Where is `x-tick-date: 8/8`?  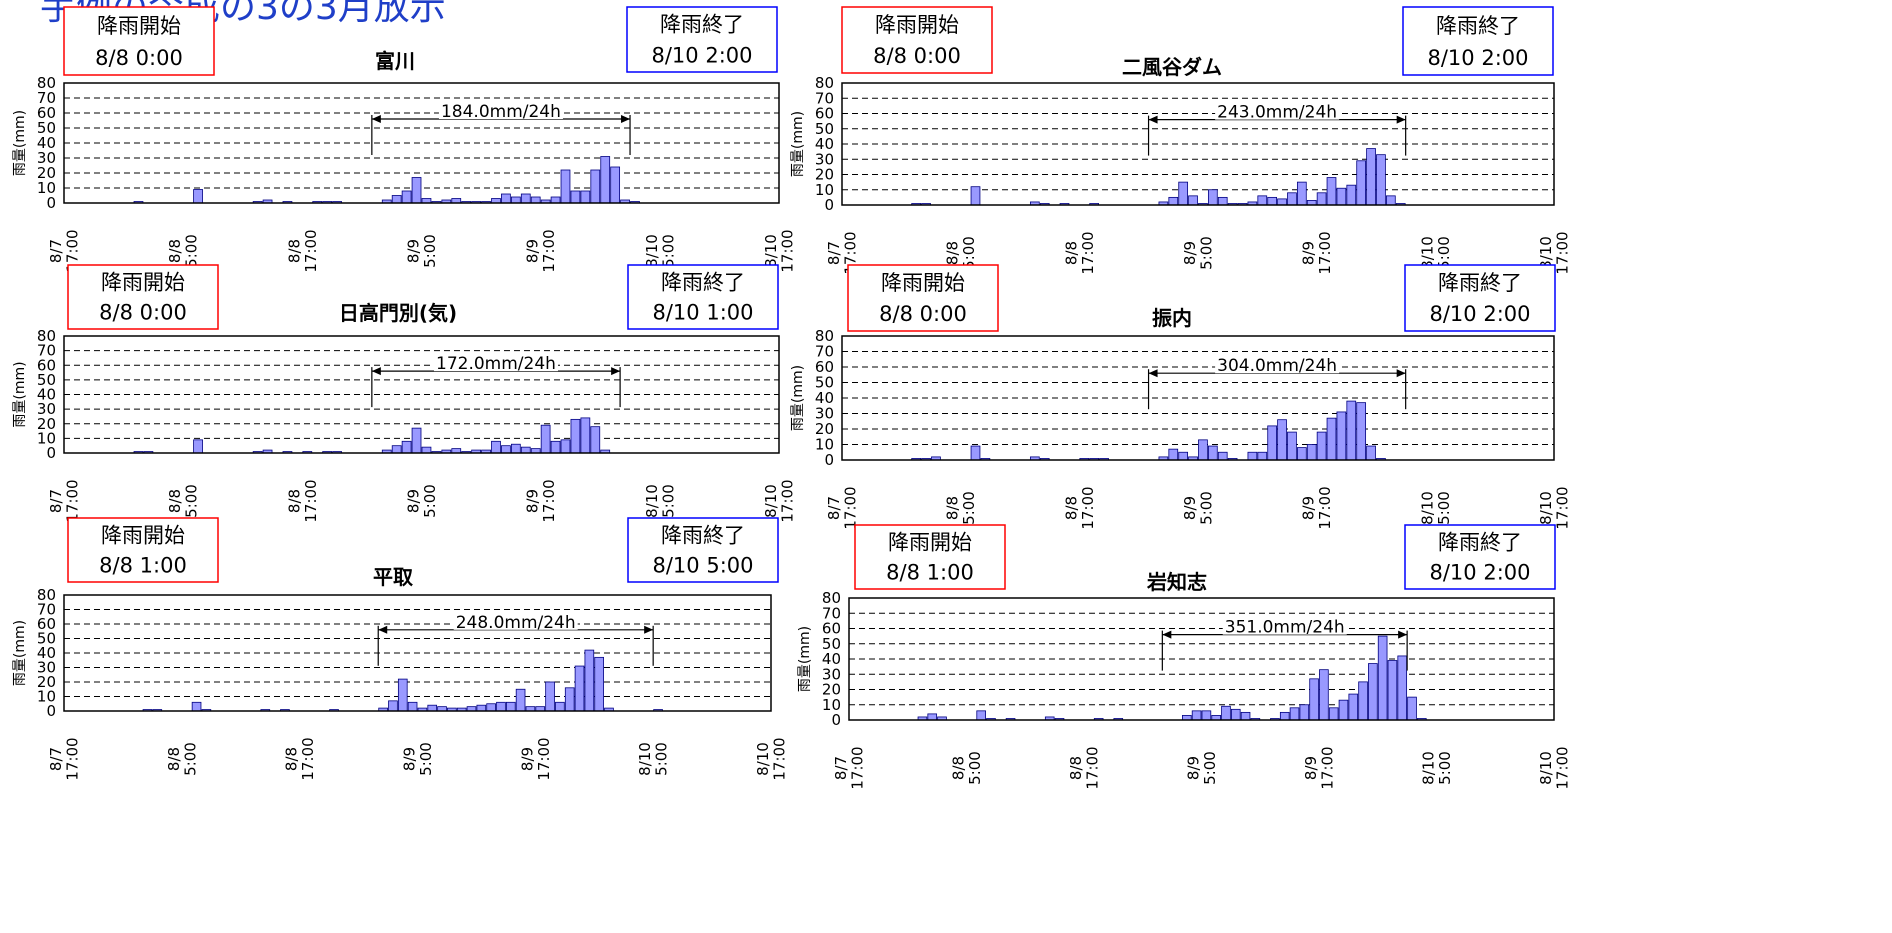 x-tick-date: 8/8 is located at coordinates (175, 251).